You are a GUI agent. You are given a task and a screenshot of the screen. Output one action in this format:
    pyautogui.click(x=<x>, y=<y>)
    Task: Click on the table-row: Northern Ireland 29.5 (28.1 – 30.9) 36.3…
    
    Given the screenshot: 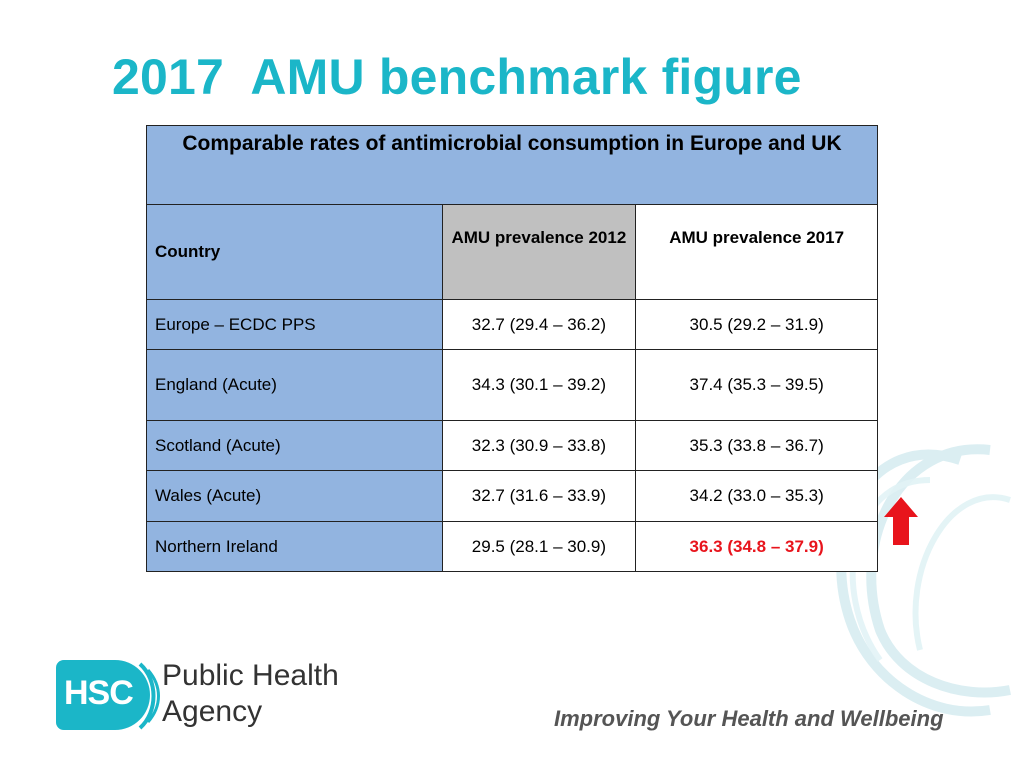 What is the action you would take?
    pyautogui.click(x=512, y=546)
    